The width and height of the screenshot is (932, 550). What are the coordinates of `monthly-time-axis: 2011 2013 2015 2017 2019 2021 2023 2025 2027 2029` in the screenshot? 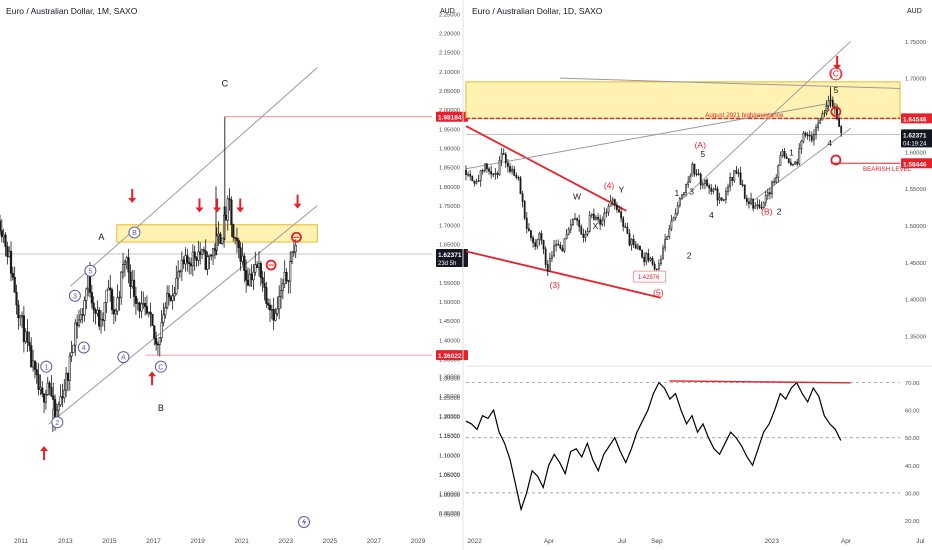 It's located at (220, 541).